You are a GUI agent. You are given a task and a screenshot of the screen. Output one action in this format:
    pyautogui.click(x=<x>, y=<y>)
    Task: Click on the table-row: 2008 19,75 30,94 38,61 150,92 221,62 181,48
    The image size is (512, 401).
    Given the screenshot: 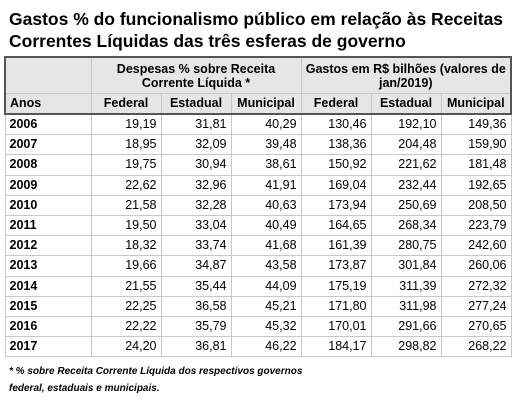 What is the action you would take?
    pyautogui.click(x=258, y=165)
    